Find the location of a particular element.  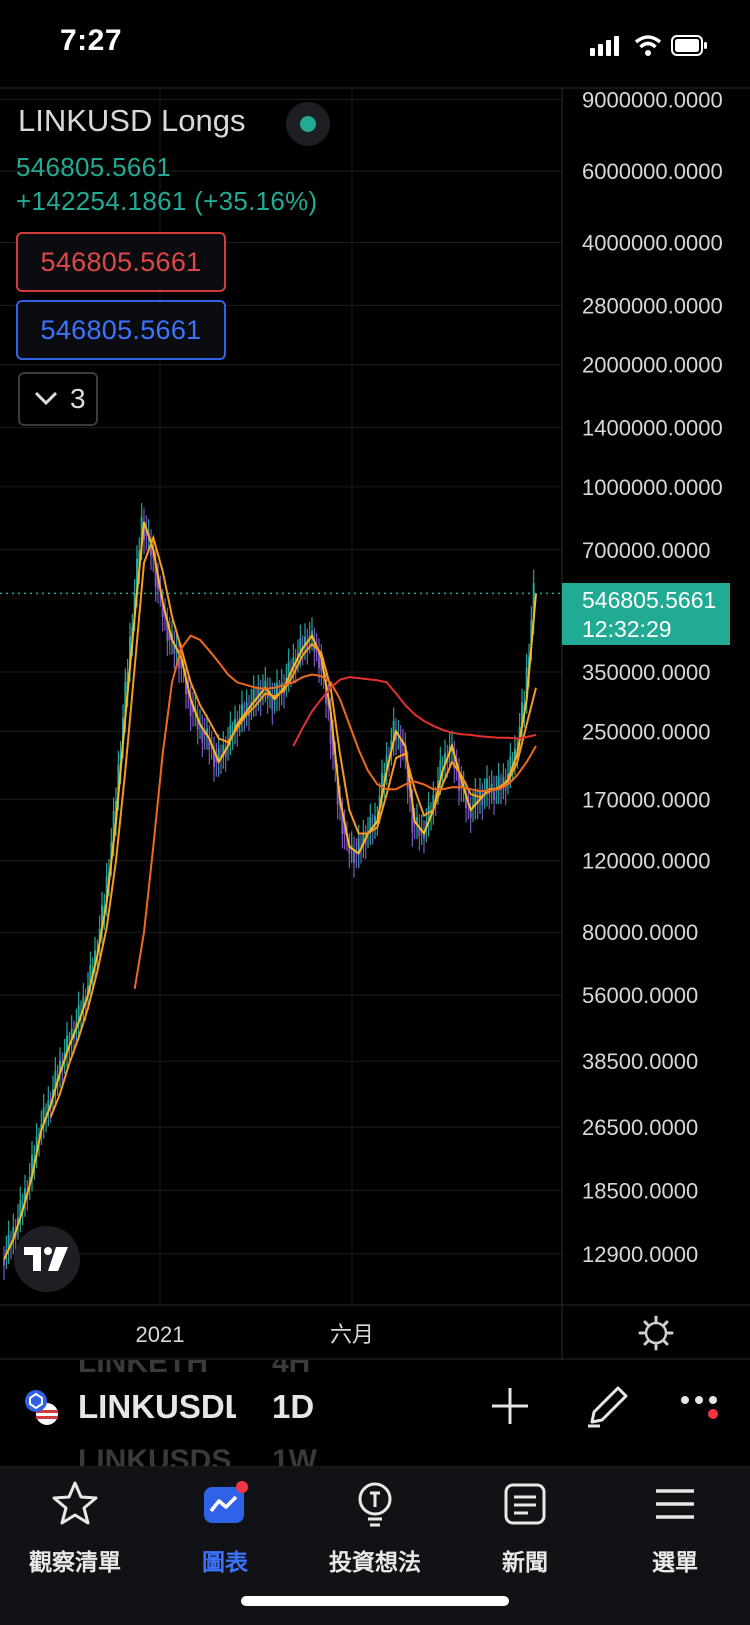

tradingview-logo is located at coordinates (47, 1259).